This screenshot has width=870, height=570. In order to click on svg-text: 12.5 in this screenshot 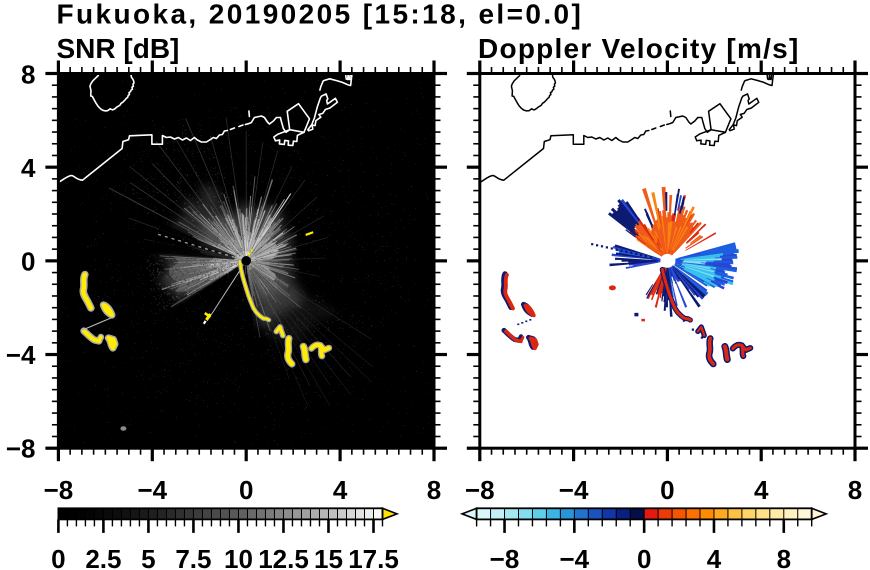, I will do `click(283, 557)`.